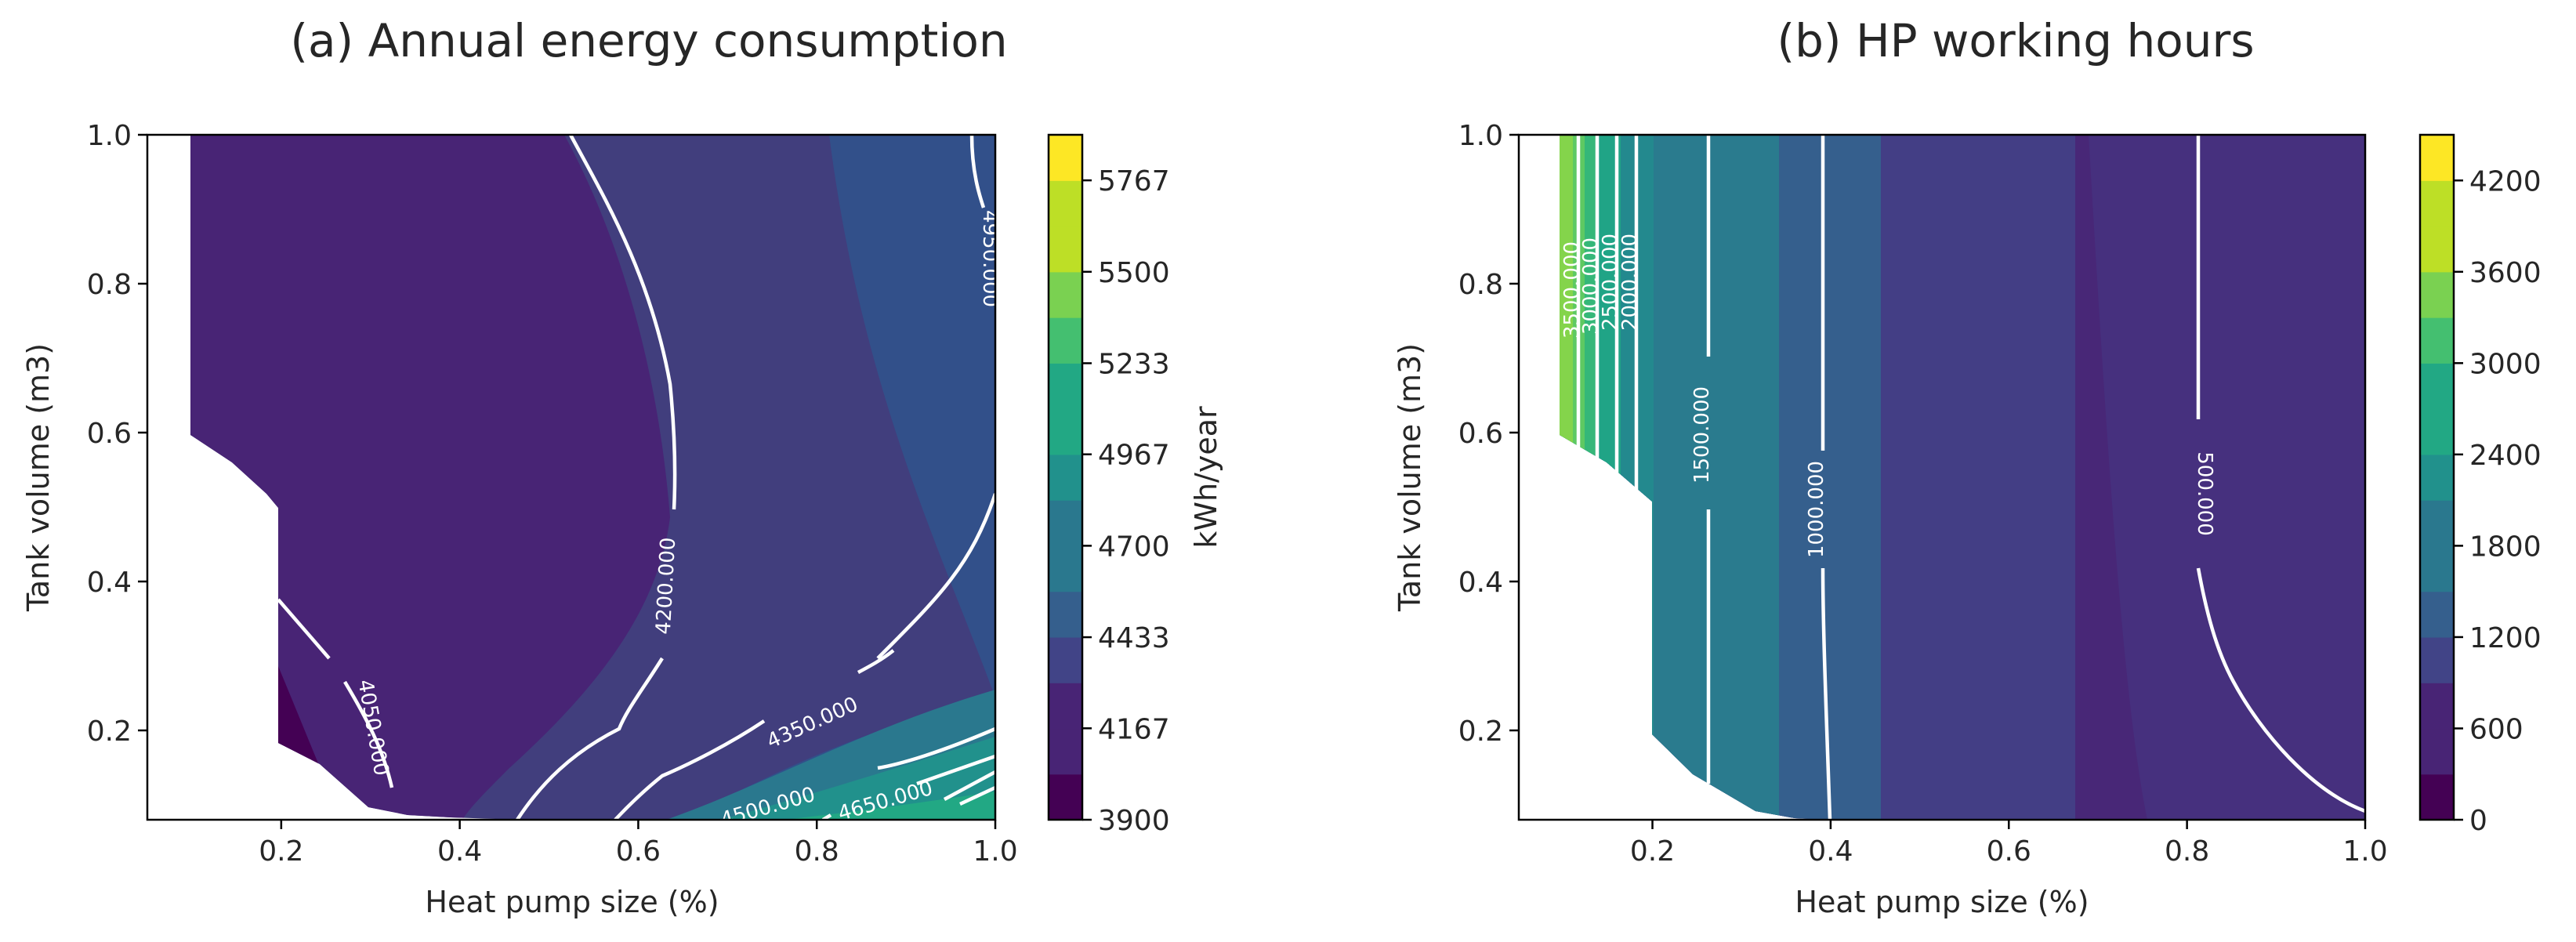 Image resolution: width=2576 pixels, height=942 pixels. Describe the element at coordinates (1134, 821) in the screenshot. I see `colorbar-tick-label: 3900` at that location.